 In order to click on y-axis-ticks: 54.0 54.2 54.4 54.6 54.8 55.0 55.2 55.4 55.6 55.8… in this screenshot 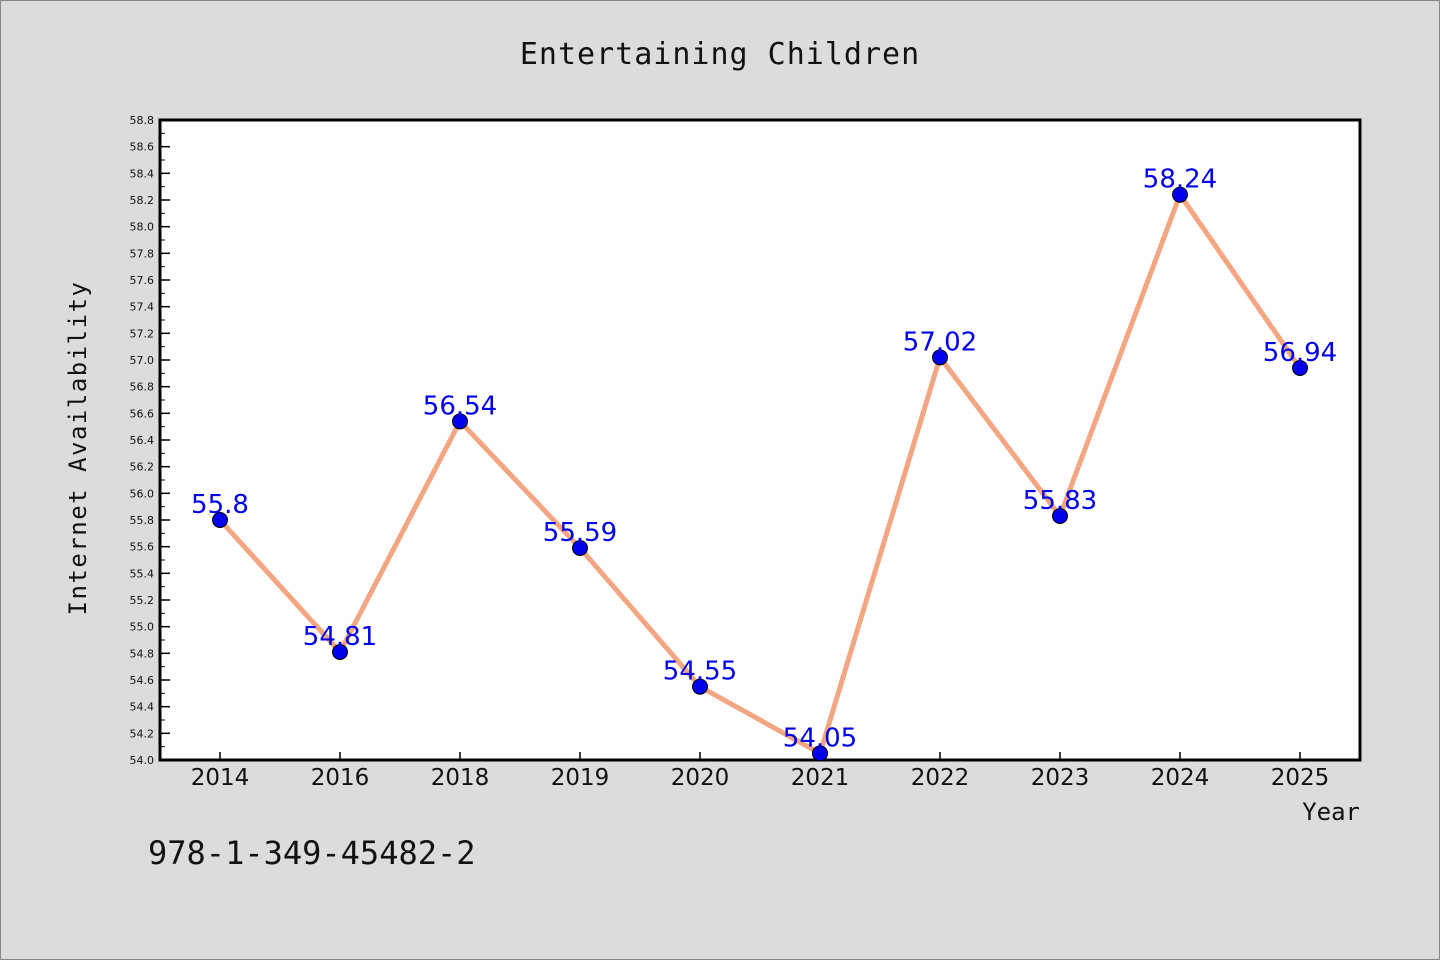, I will do `click(150, 440)`.